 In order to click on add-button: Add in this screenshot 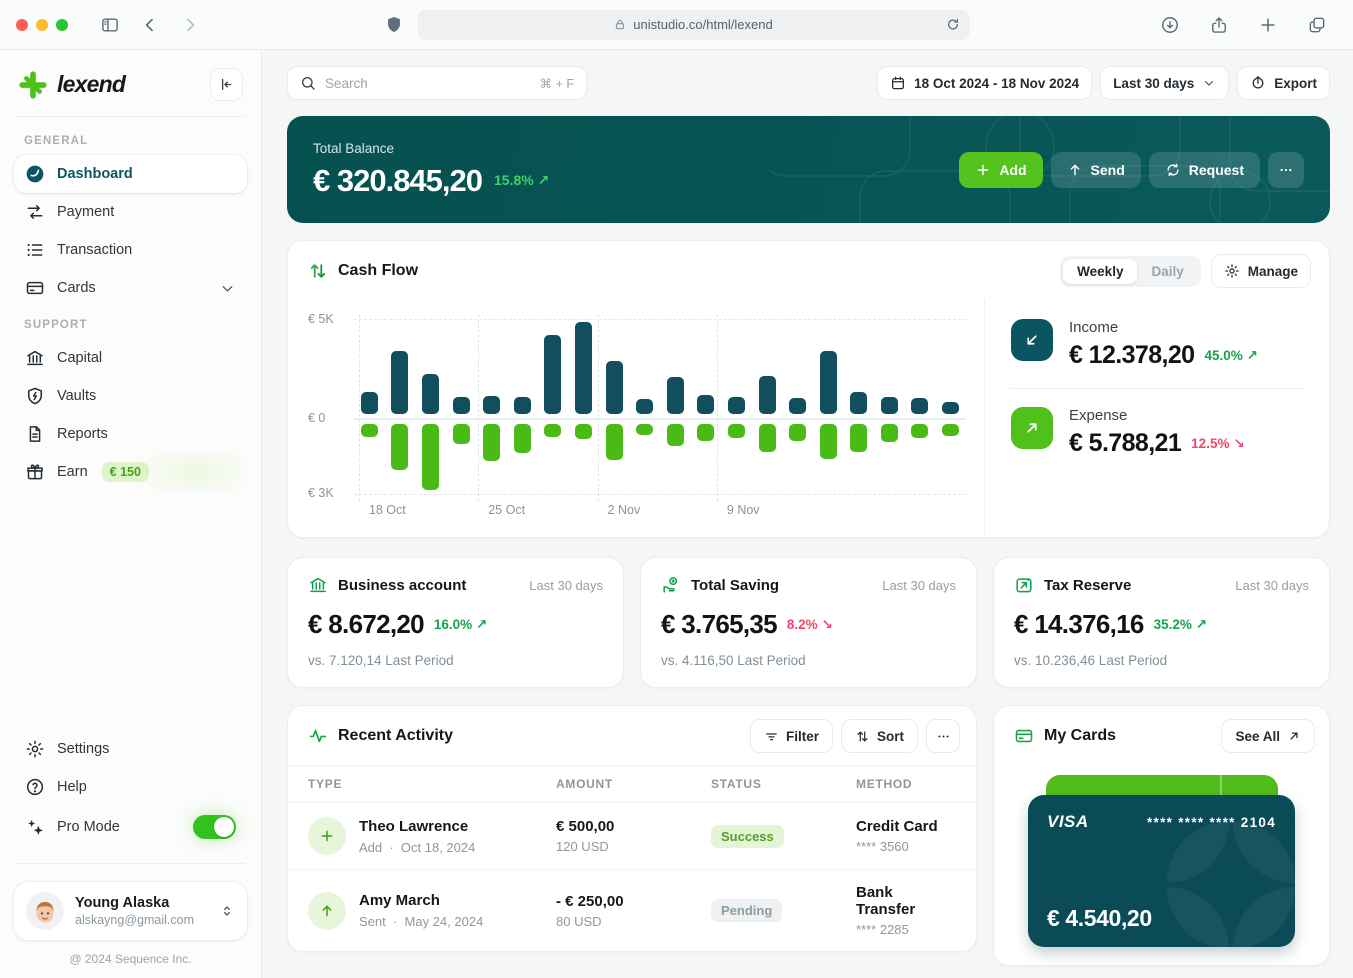, I will do `click(1001, 169)`.